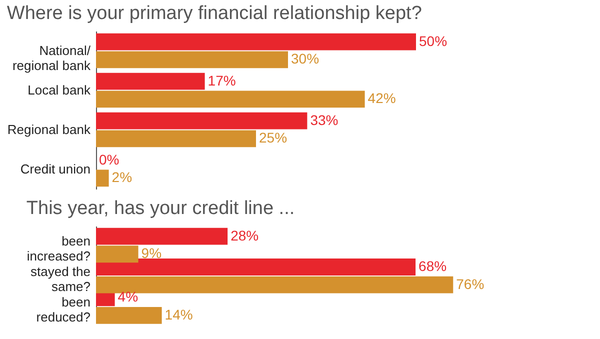  I want to click on y-tick-label: Local bank, so click(59, 90).